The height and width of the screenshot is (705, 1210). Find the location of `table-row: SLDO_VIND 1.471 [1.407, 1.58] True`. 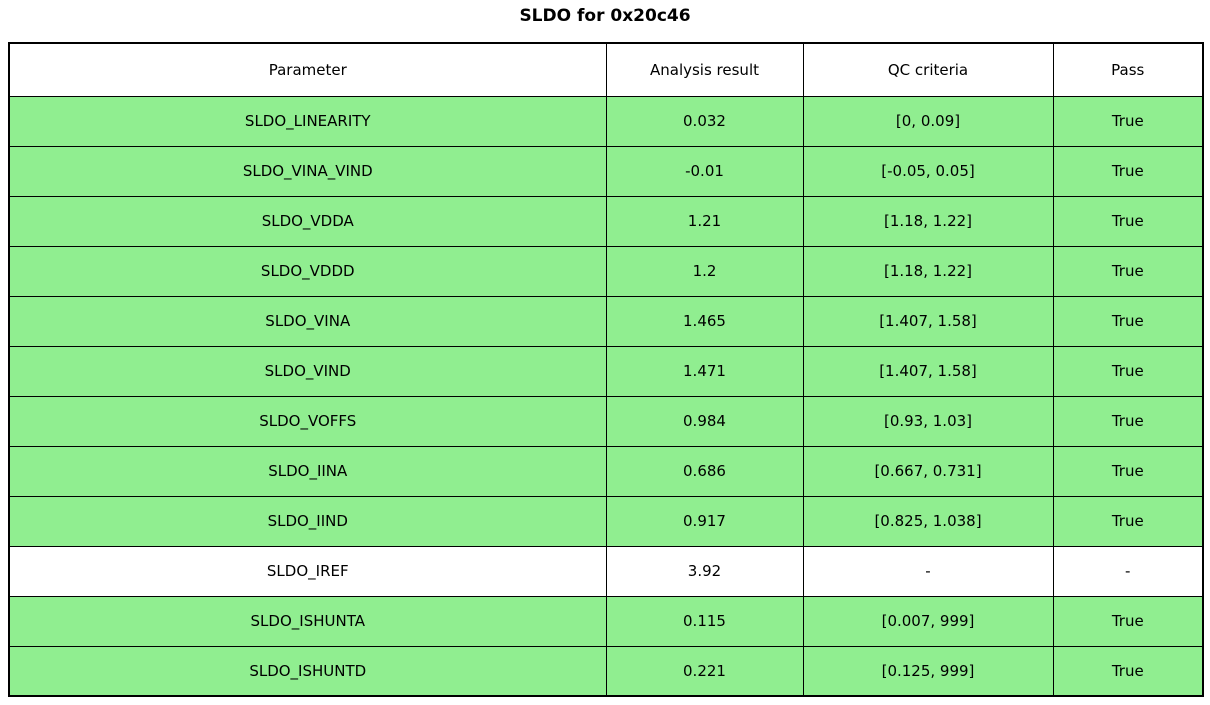

table-row: SLDO_VIND 1.471 [1.407, 1.58] True is located at coordinates (606, 371).